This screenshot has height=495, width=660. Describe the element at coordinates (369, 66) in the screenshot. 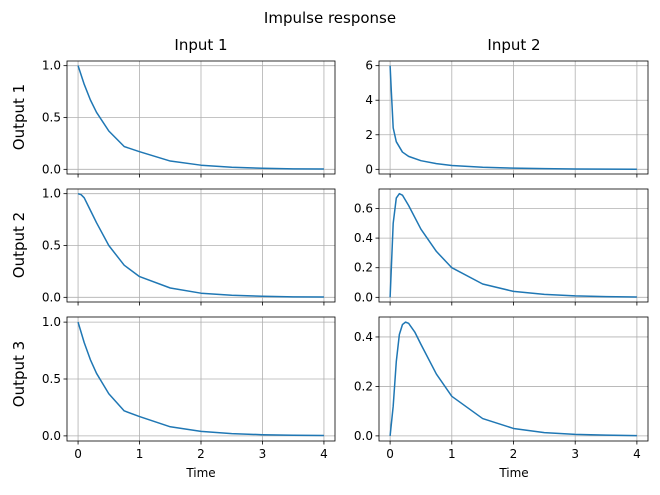

I see `y-tick-label-r1c2-3: 6` at that location.